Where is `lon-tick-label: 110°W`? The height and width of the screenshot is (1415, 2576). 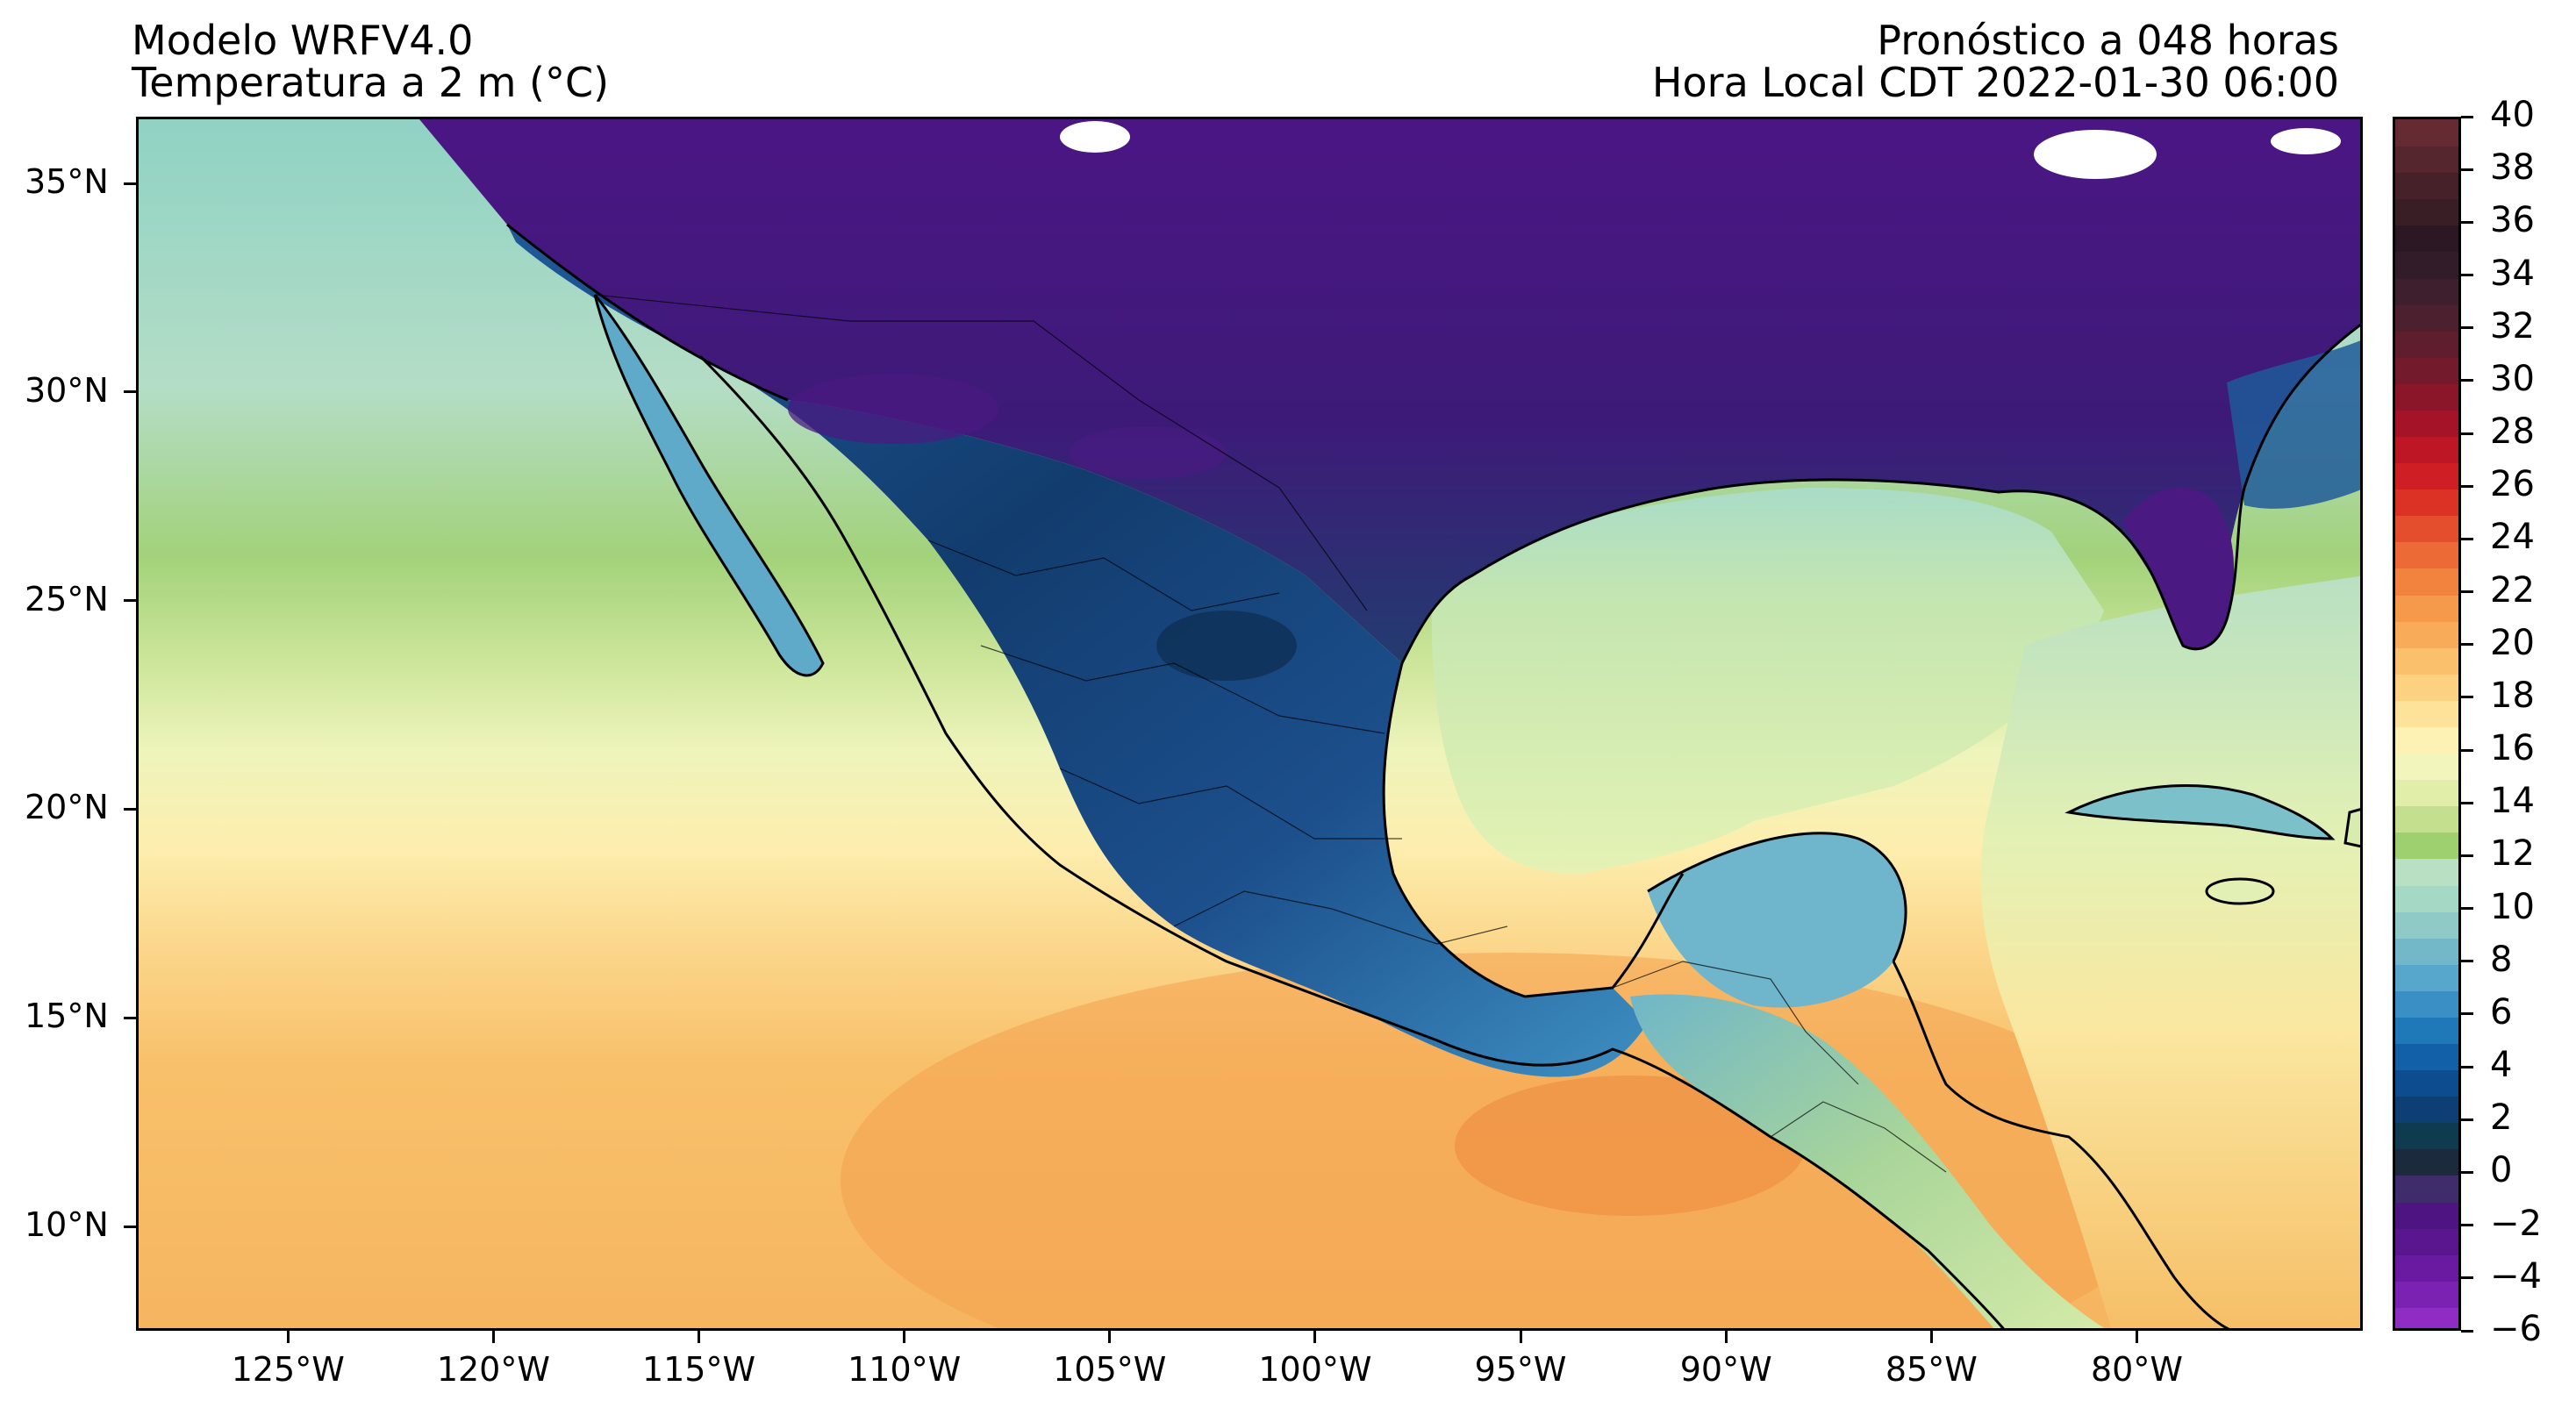 lon-tick-label: 110°W is located at coordinates (905, 1369).